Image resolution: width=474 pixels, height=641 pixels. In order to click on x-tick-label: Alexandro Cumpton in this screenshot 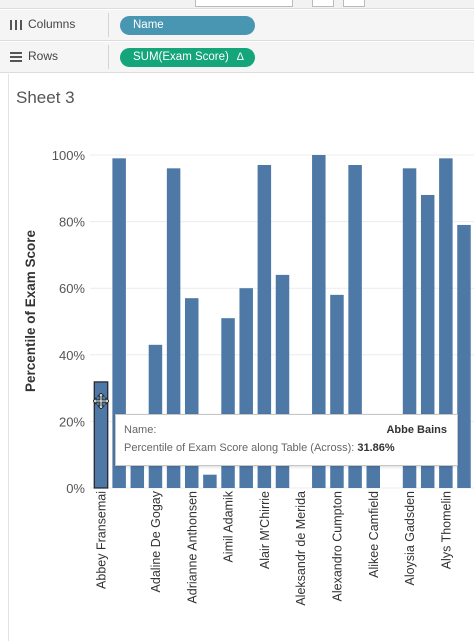, I will do `click(337, 546)`.